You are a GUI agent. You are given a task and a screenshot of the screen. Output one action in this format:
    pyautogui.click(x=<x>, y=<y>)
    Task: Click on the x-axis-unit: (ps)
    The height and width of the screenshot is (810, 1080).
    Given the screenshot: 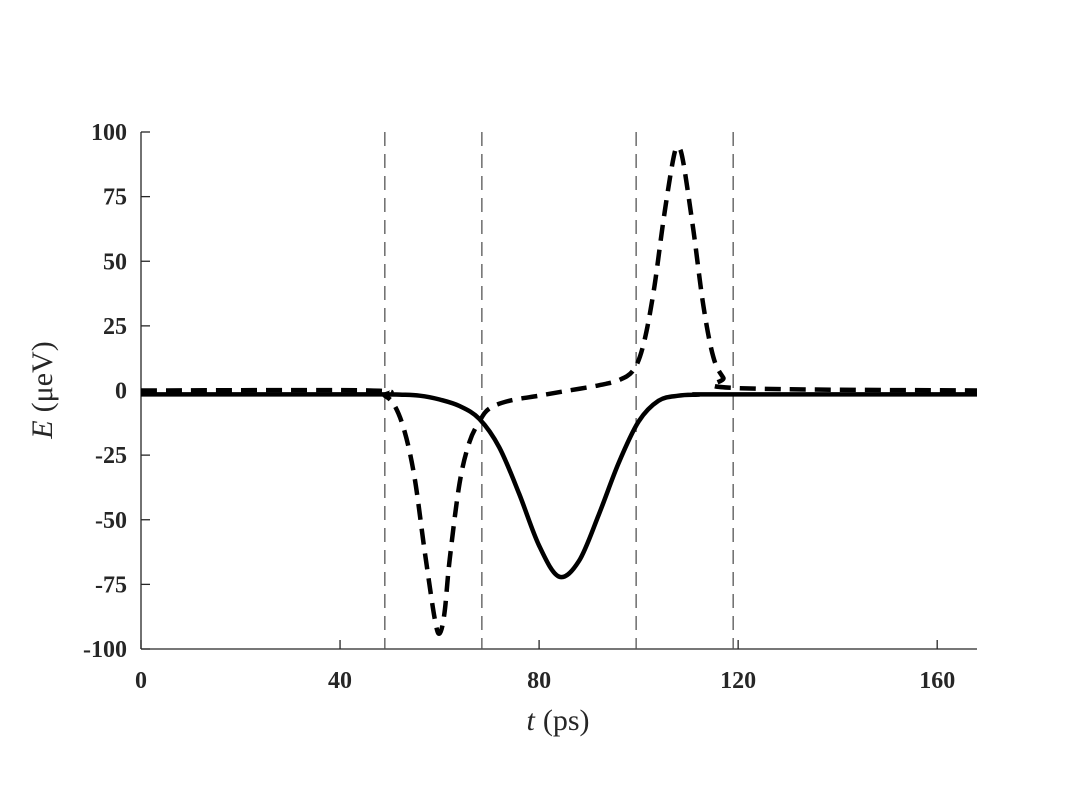 What is the action you would take?
    pyautogui.click(x=566, y=720)
    